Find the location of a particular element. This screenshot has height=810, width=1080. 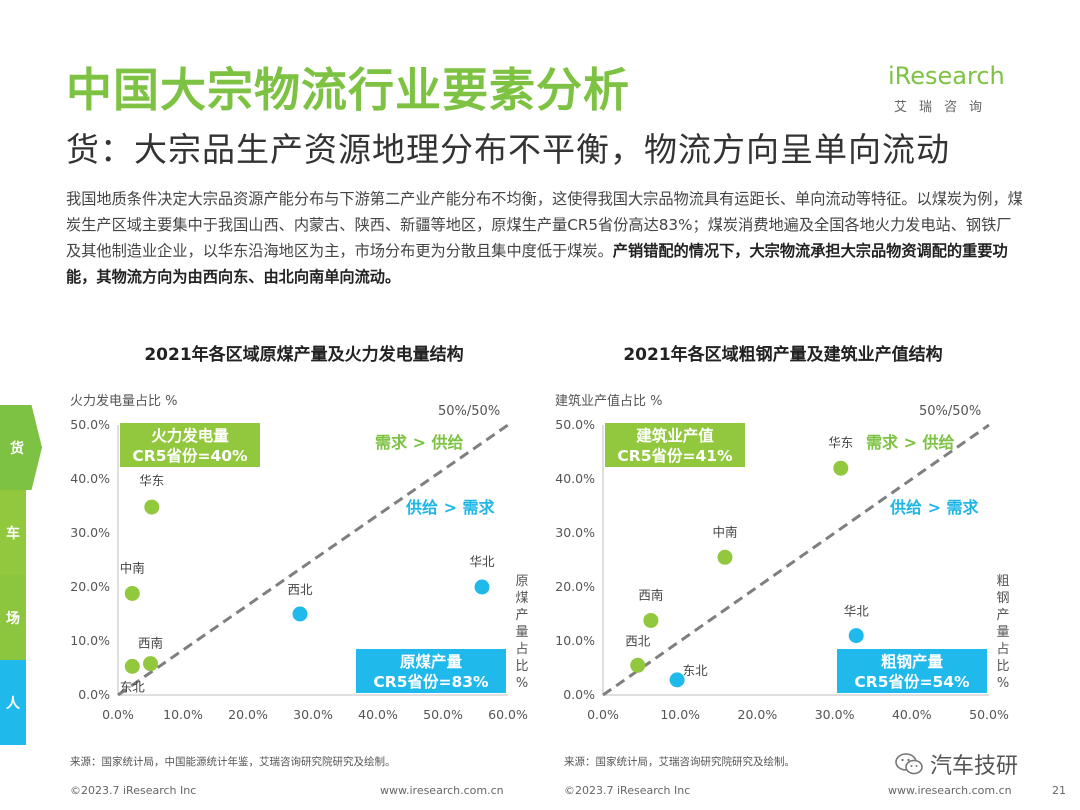

x-tick-label: 60.0% is located at coordinates (508, 714).